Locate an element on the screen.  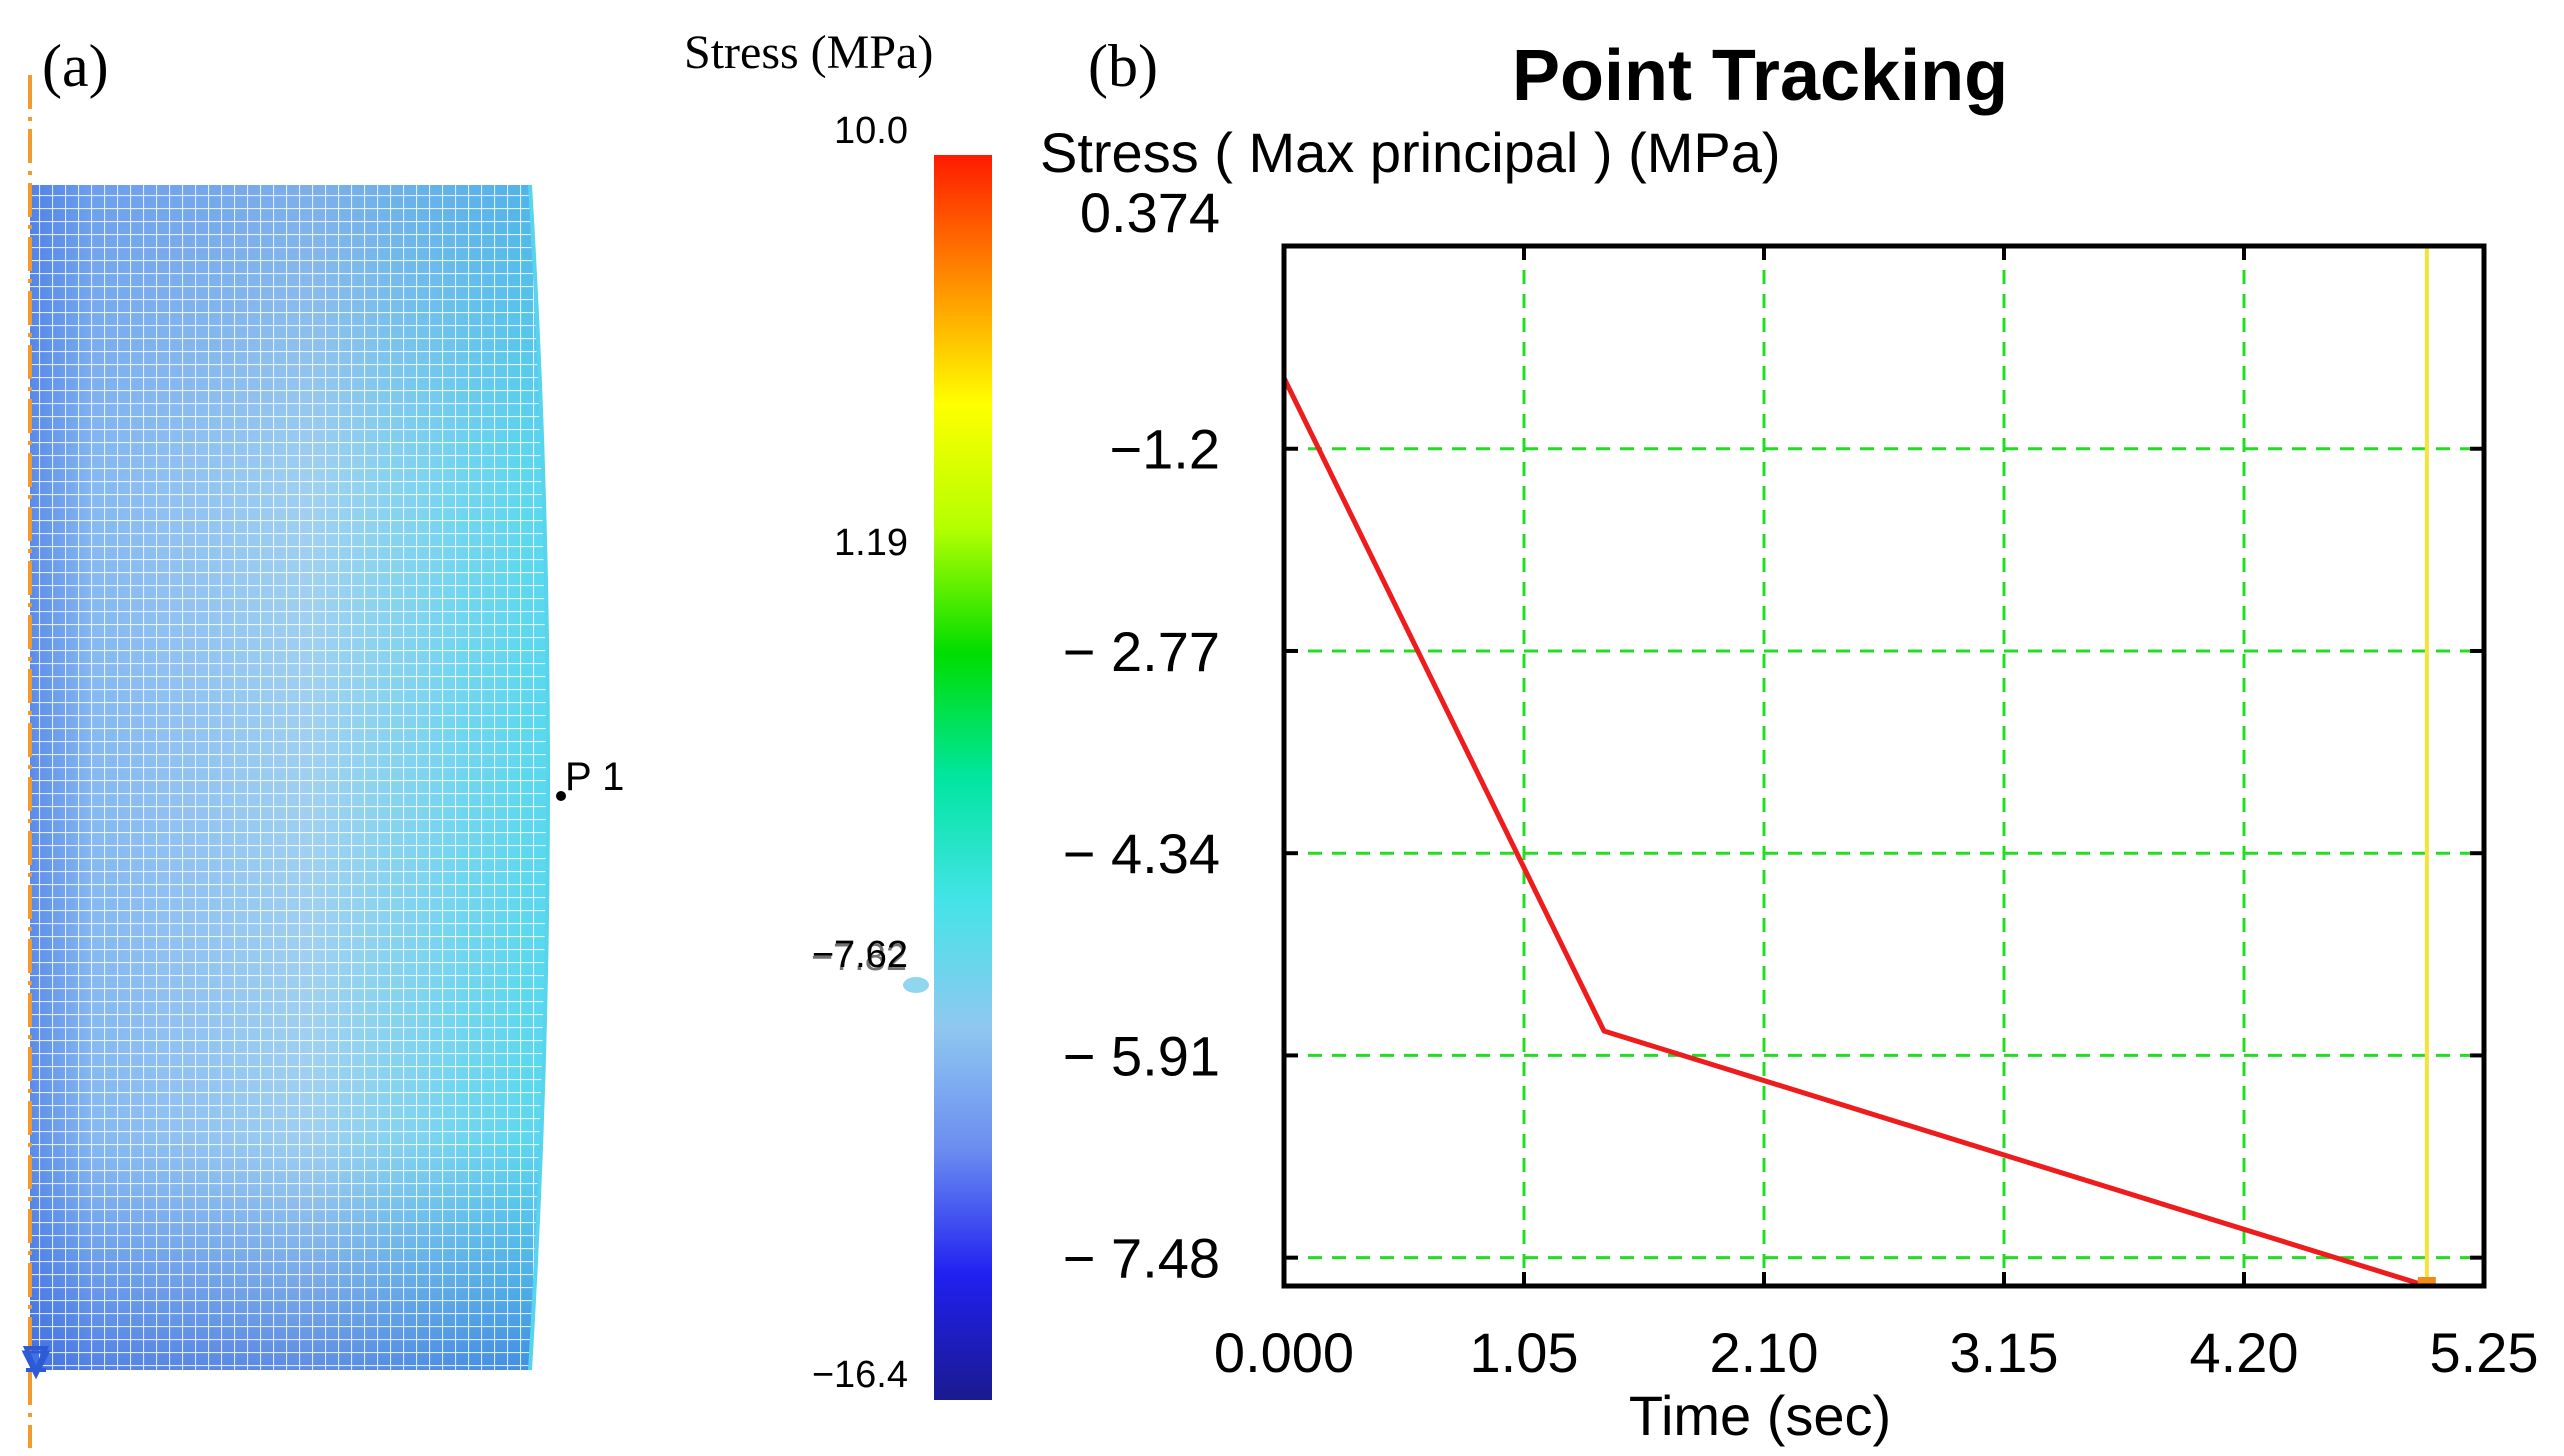
y-axis-label: Stress ( Max principal ) (MPa) is located at coordinates (1410, 152).